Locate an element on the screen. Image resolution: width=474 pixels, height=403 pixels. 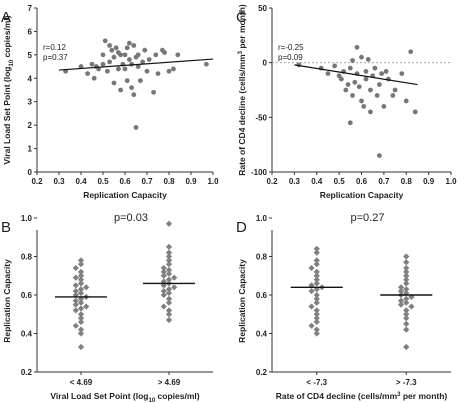
y-axis-title: Replication Capacity is located at coordinates (7, 301).